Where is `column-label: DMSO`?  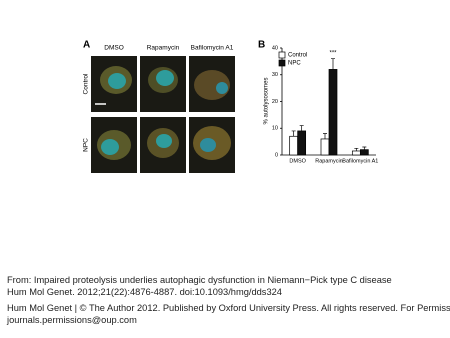
column-label: DMSO is located at coordinates (114, 48).